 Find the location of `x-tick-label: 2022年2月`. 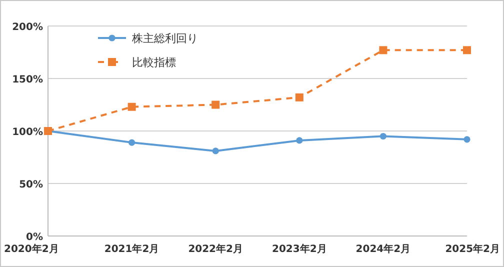

x-tick-label: 2022年2月 is located at coordinates (215, 249).